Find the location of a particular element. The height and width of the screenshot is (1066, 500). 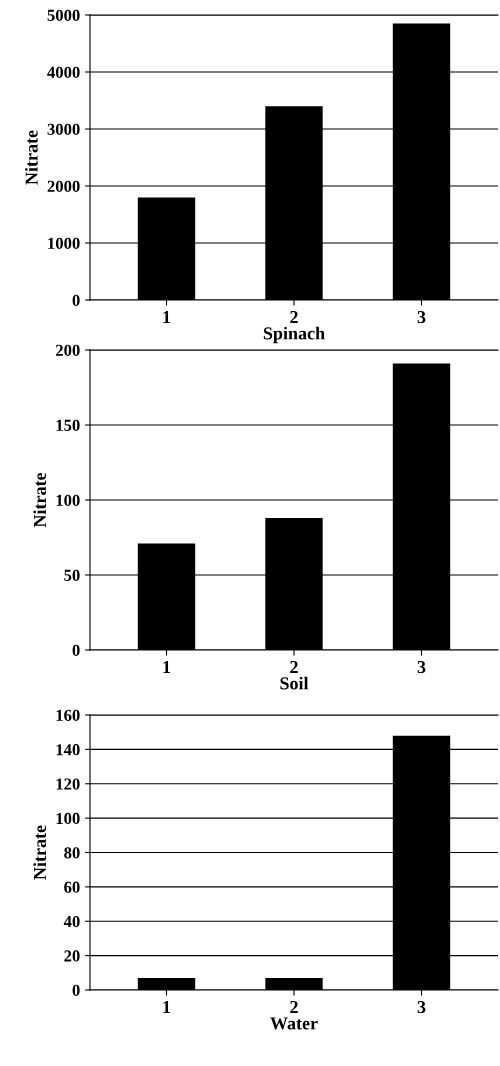

y-tick-label: 2000 is located at coordinates (63, 186).